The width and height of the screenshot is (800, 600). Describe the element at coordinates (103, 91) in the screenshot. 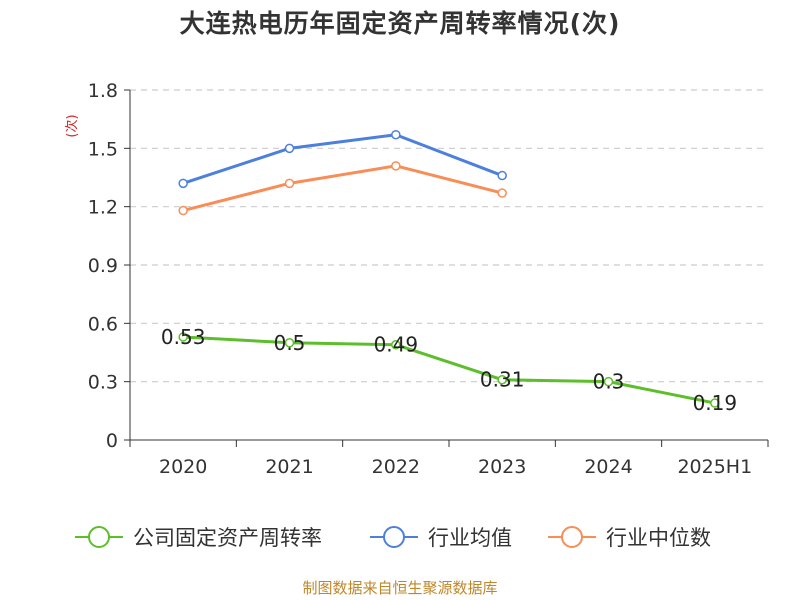

I see `y-tick-label: 1.8` at that location.